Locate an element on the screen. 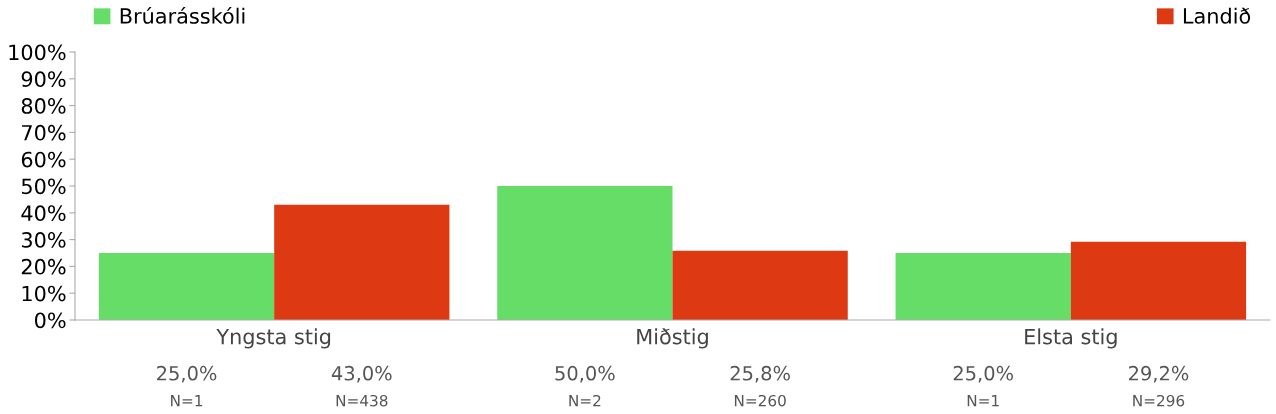 This screenshot has width=1276, height=414. x-tick-label: Elsta stig is located at coordinates (1071, 338).